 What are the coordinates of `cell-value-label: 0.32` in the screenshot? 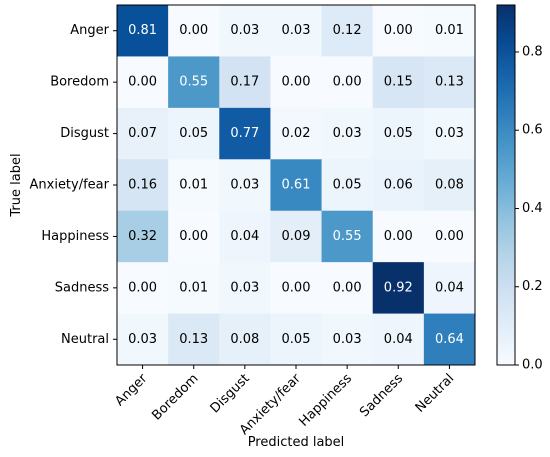 It's located at (142, 236).